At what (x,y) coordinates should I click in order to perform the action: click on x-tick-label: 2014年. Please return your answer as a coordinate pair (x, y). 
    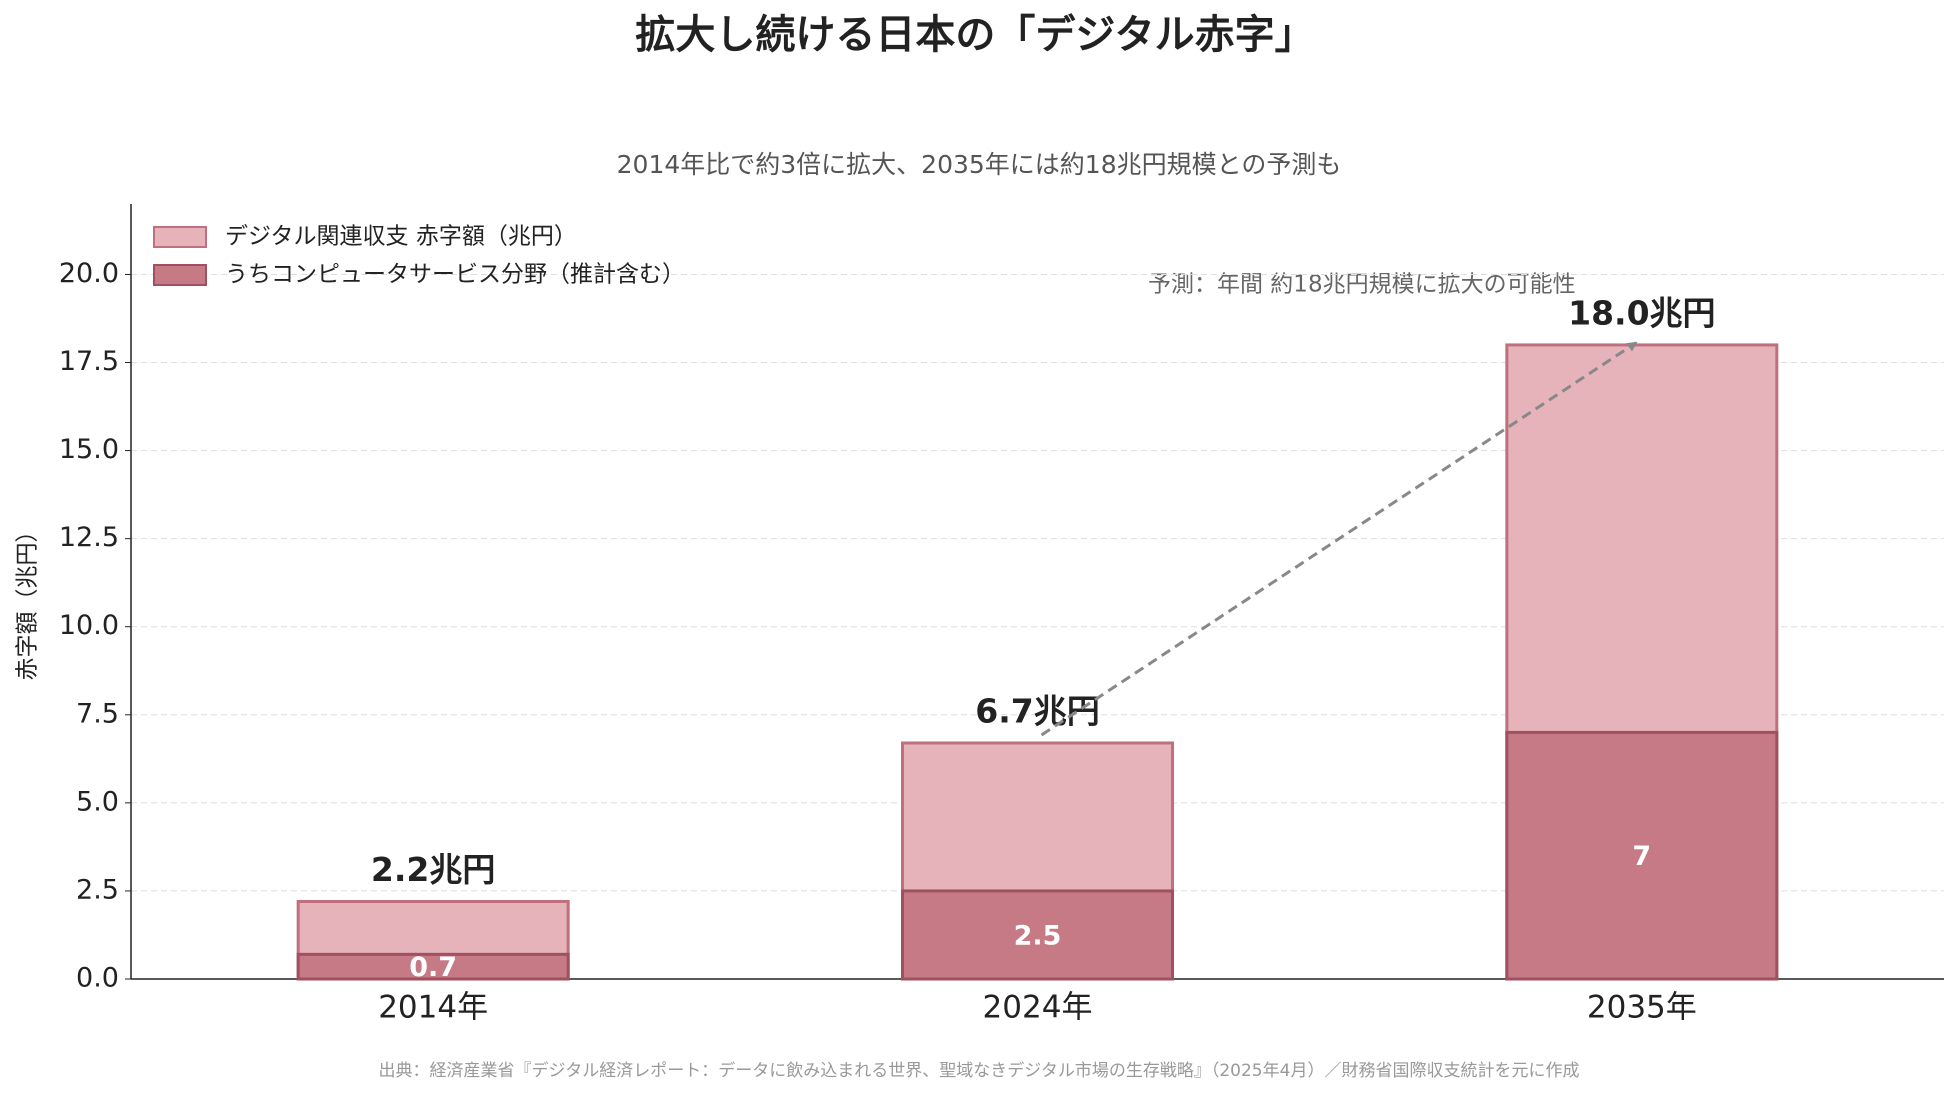
    Looking at the image, I should click on (433, 1008).